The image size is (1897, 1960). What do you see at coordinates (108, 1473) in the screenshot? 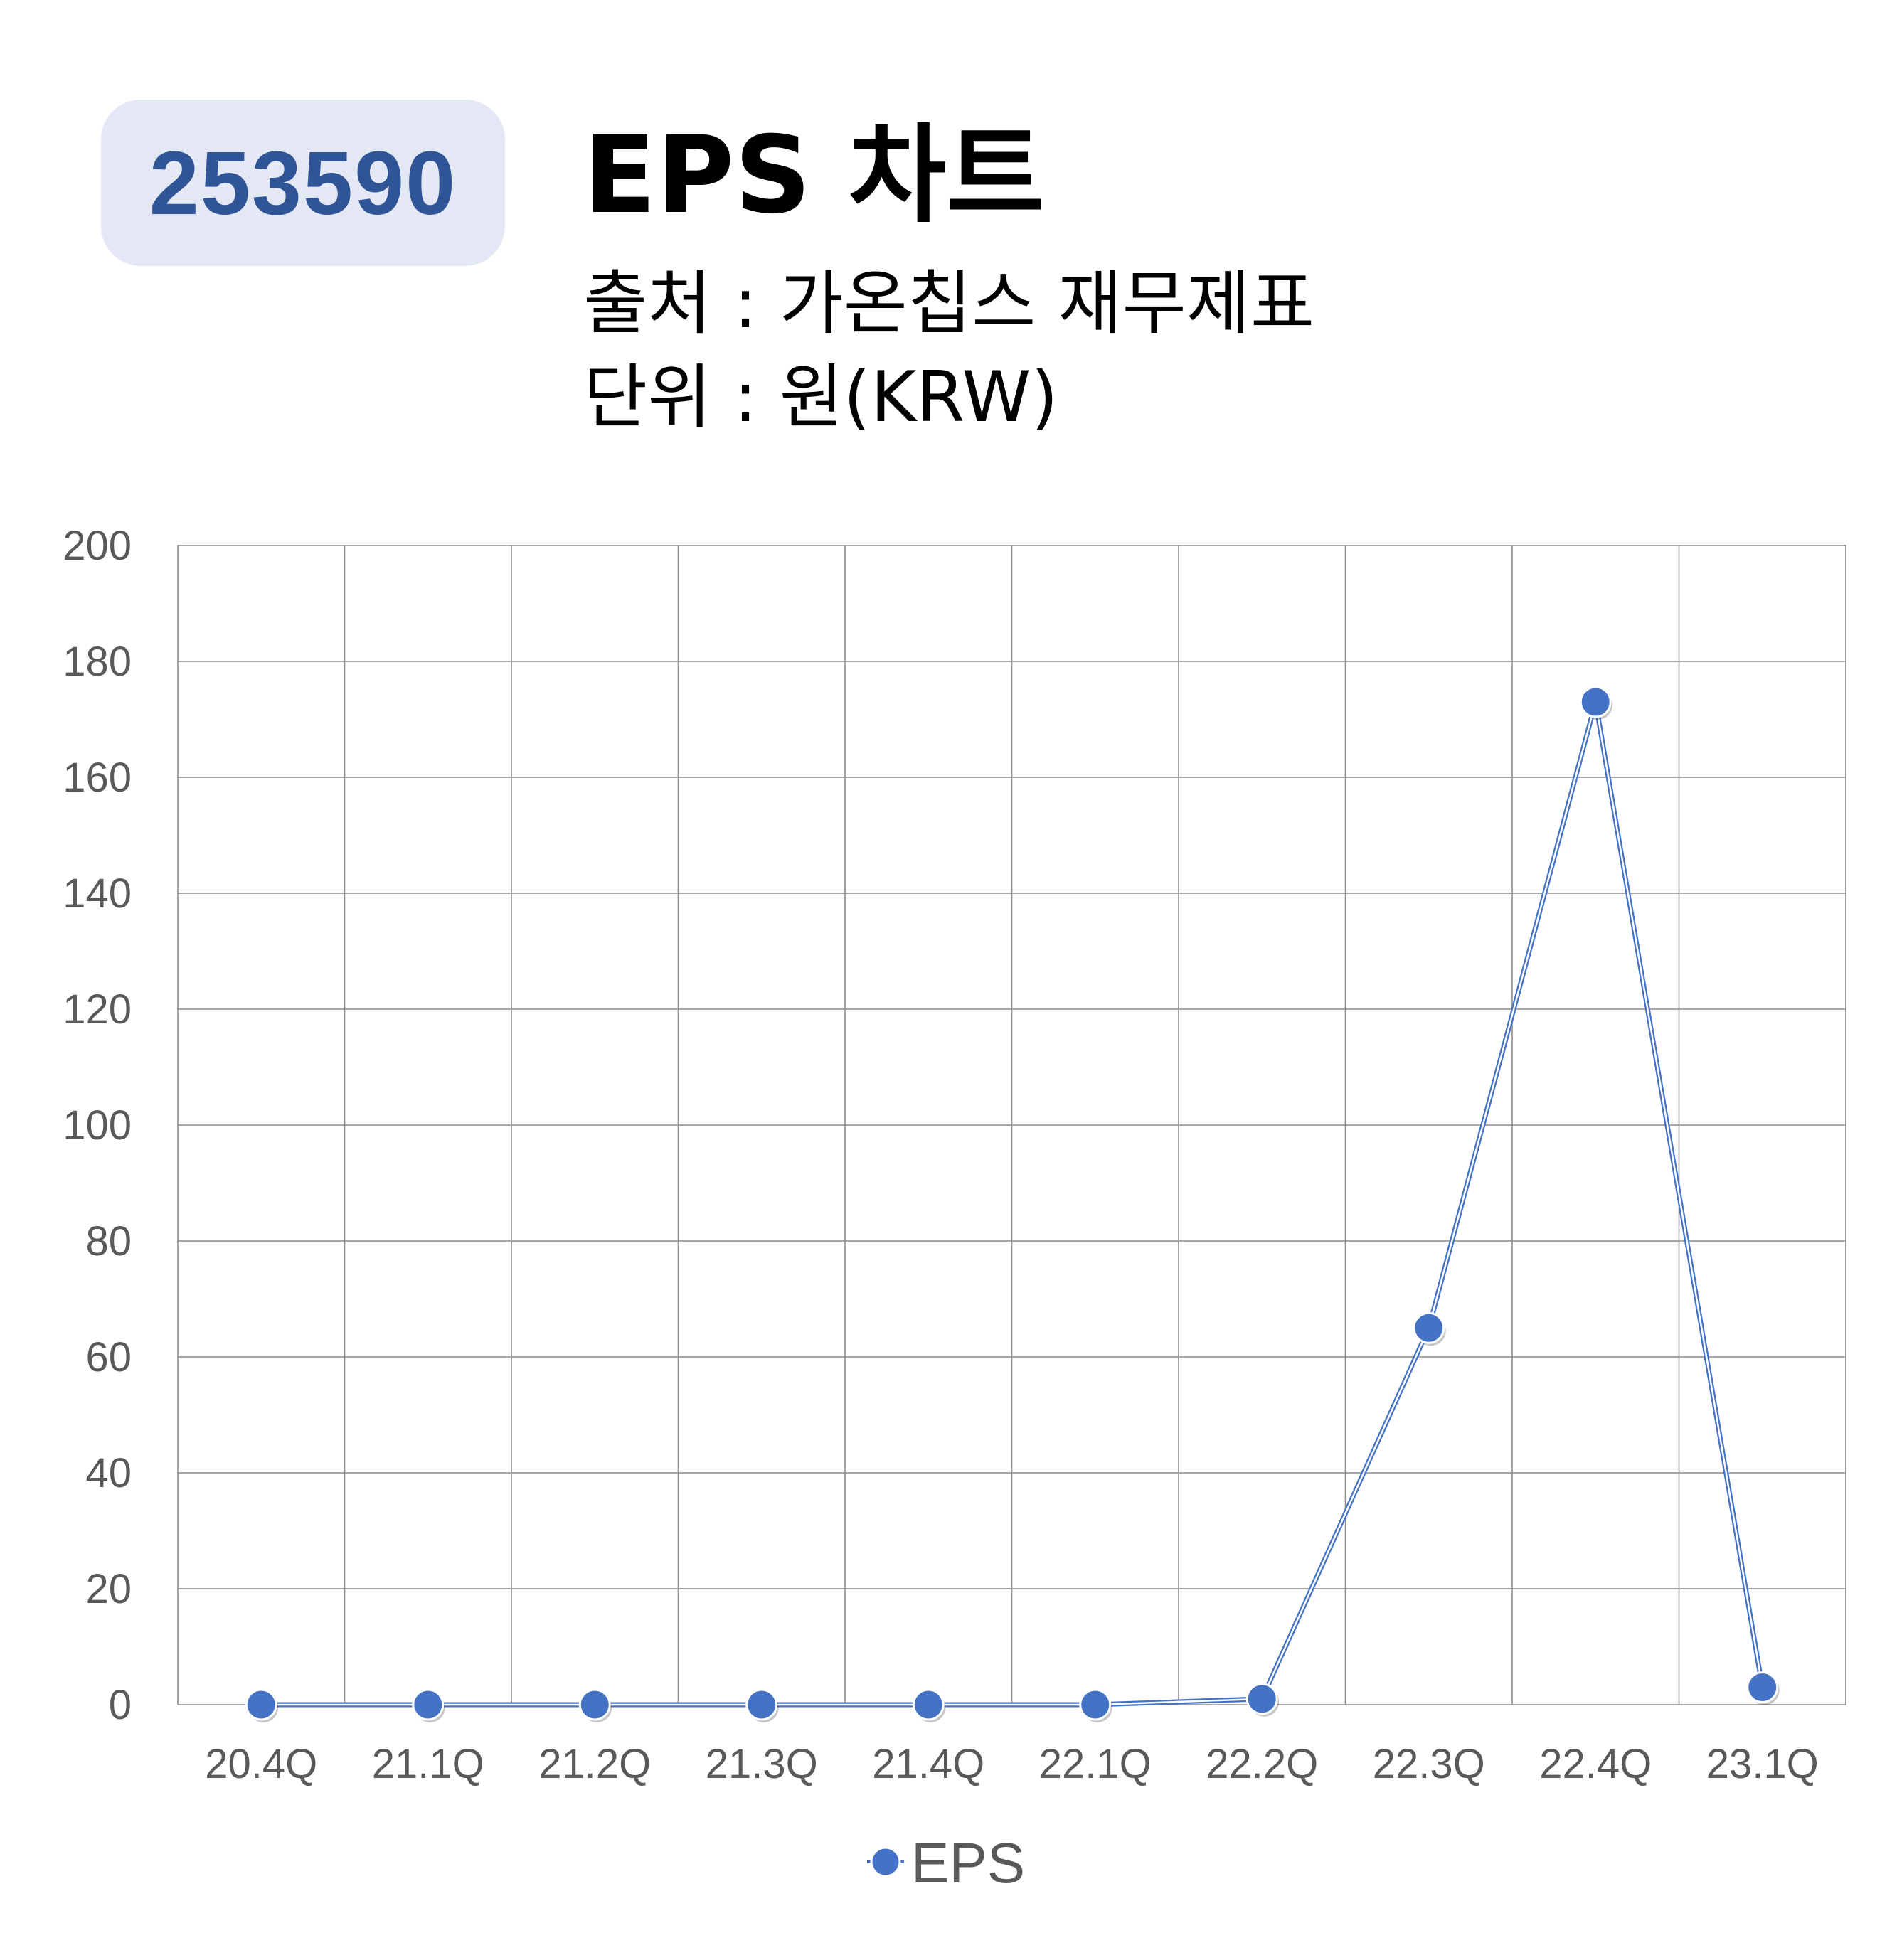
I see `y-tick-label: 40` at bounding box center [108, 1473].